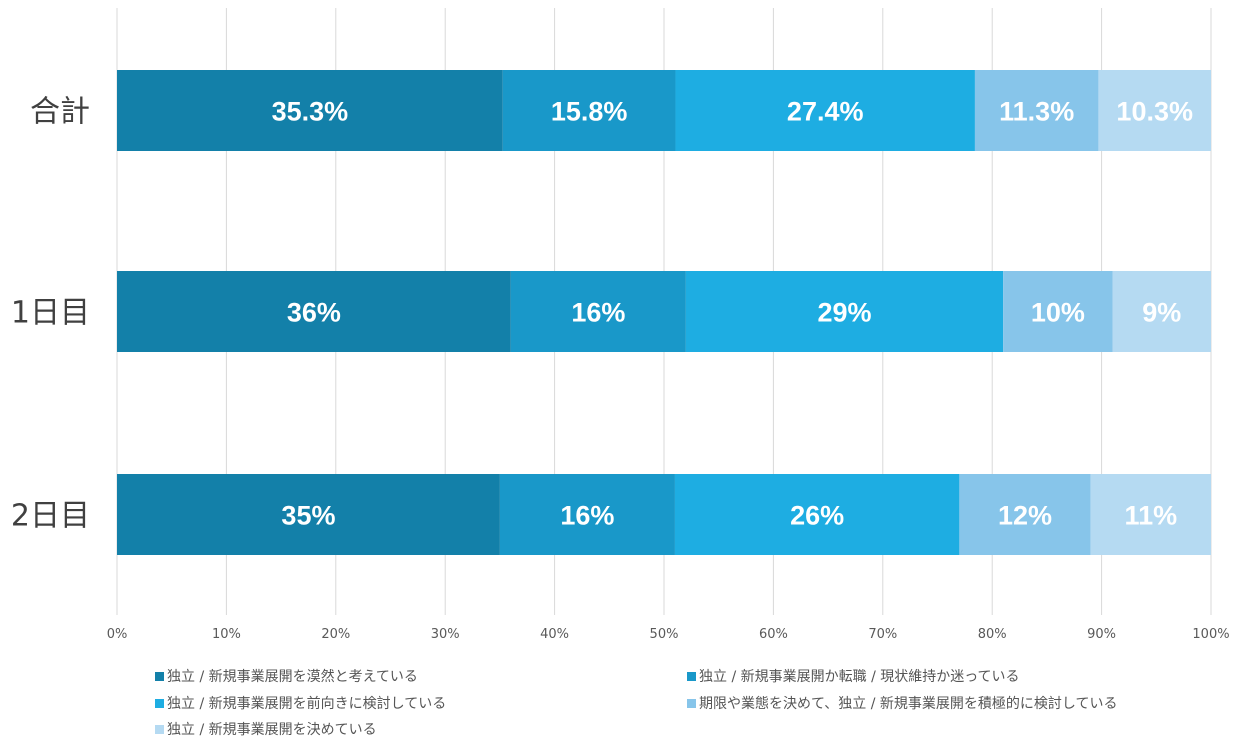 The width and height of the screenshot is (1239, 742). I want to click on data-label: 29%, so click(844, 313).